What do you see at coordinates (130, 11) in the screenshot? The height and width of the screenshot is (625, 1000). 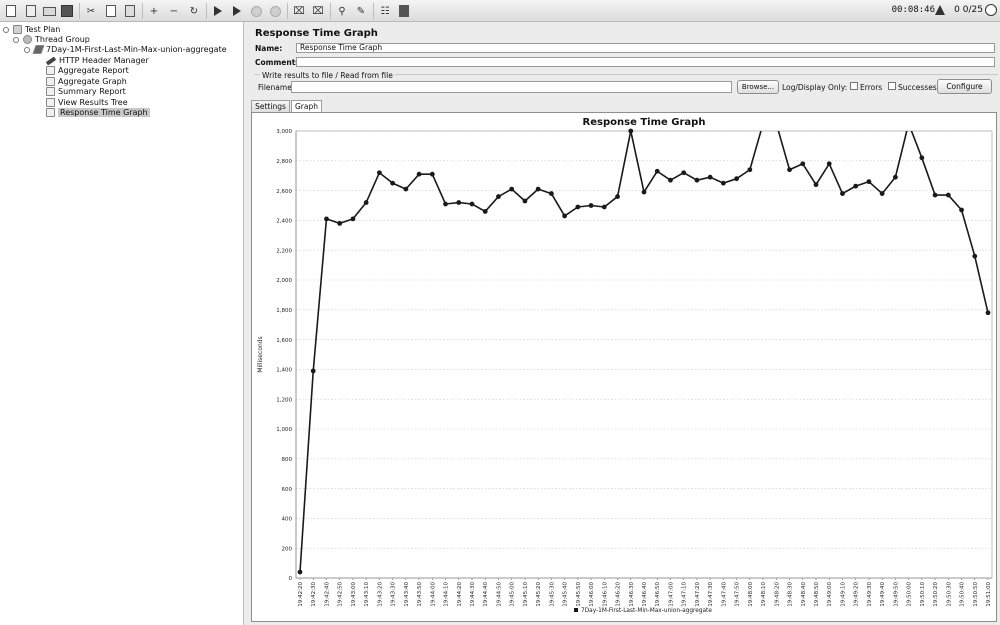 I see `paste-icon` at bounding box center [130, 11].